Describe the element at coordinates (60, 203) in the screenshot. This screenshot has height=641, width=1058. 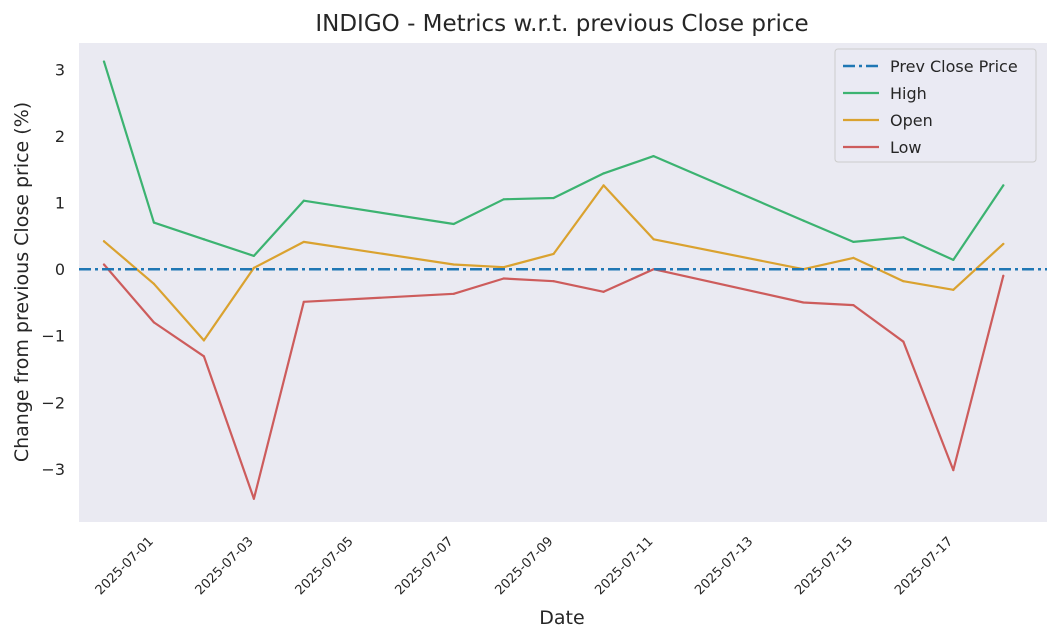
I see `y-tick-label: 1` at that location.